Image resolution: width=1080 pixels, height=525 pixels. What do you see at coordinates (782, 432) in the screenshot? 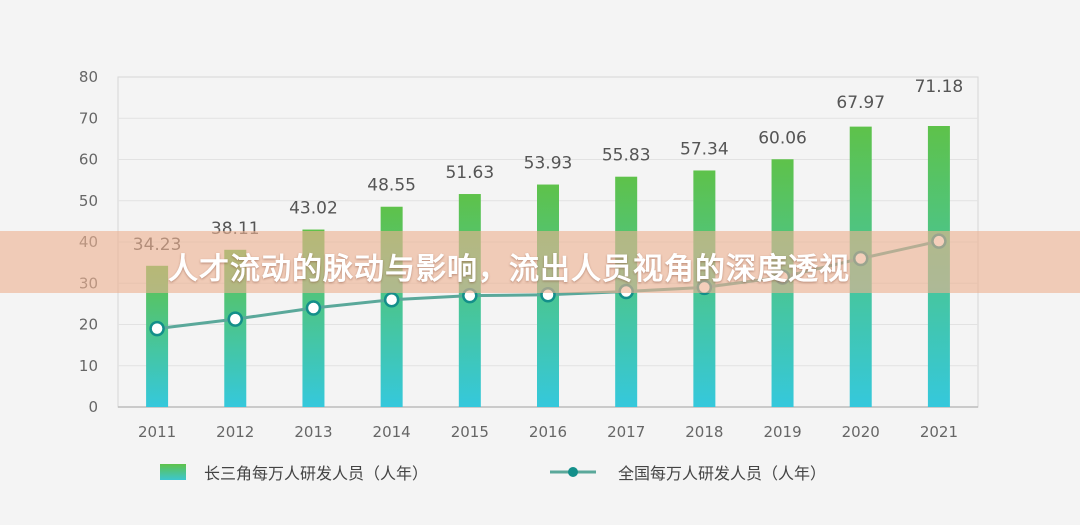
I see `x-tick-label: 2019` at bounding box center [782, 432].